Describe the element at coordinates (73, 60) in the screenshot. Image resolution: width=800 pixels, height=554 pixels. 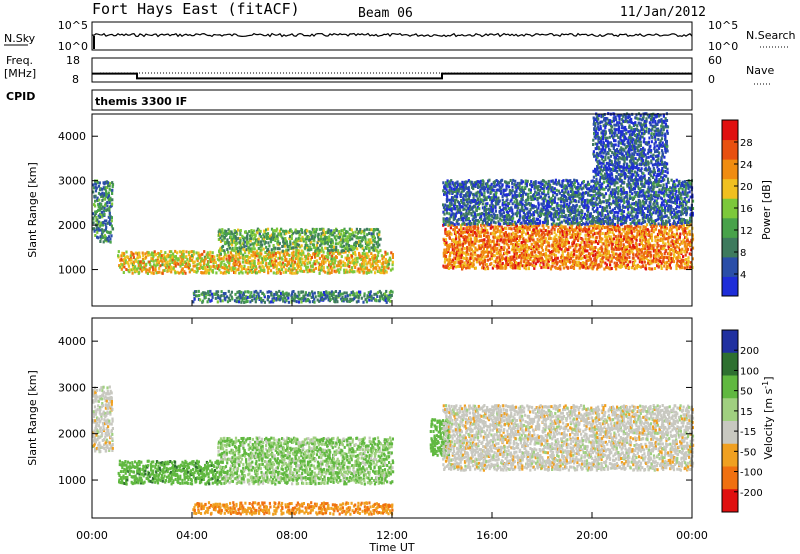
I see `freq-tick-top: 18` at that location.